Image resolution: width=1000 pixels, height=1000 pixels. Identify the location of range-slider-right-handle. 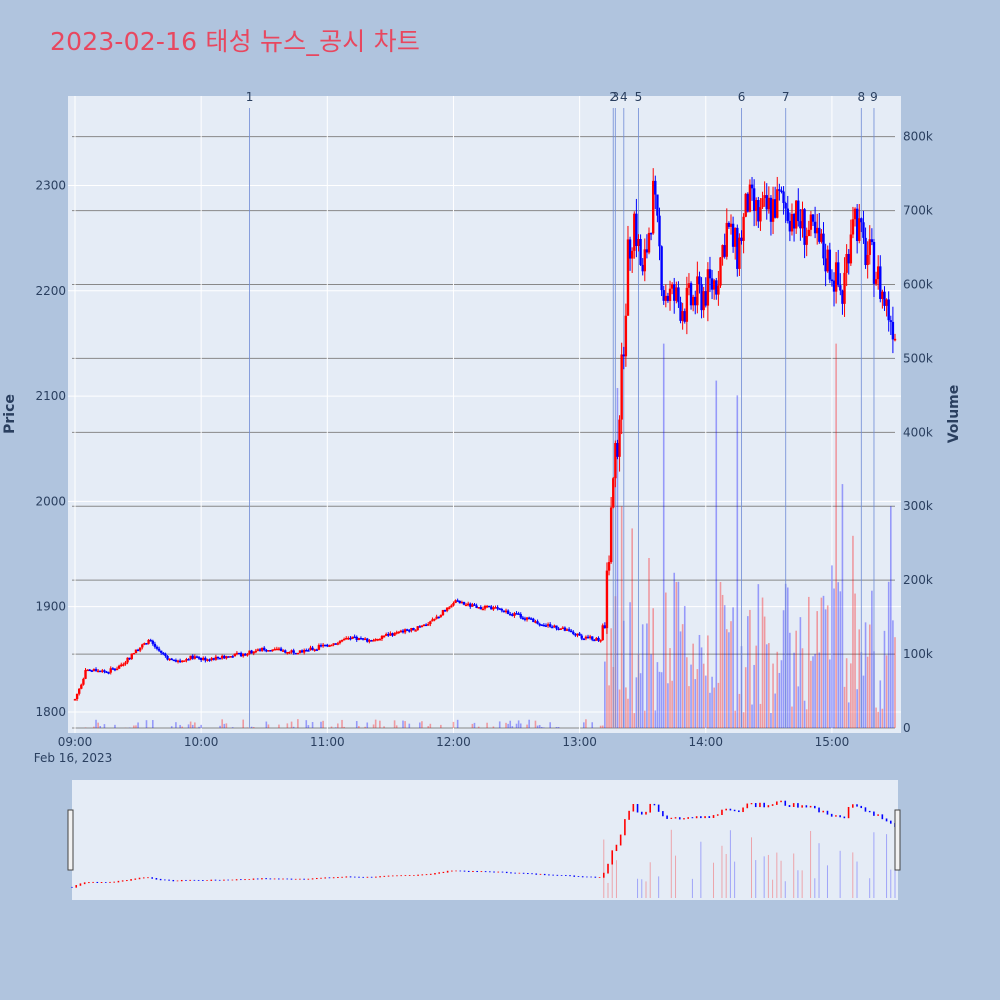
(897, 840).